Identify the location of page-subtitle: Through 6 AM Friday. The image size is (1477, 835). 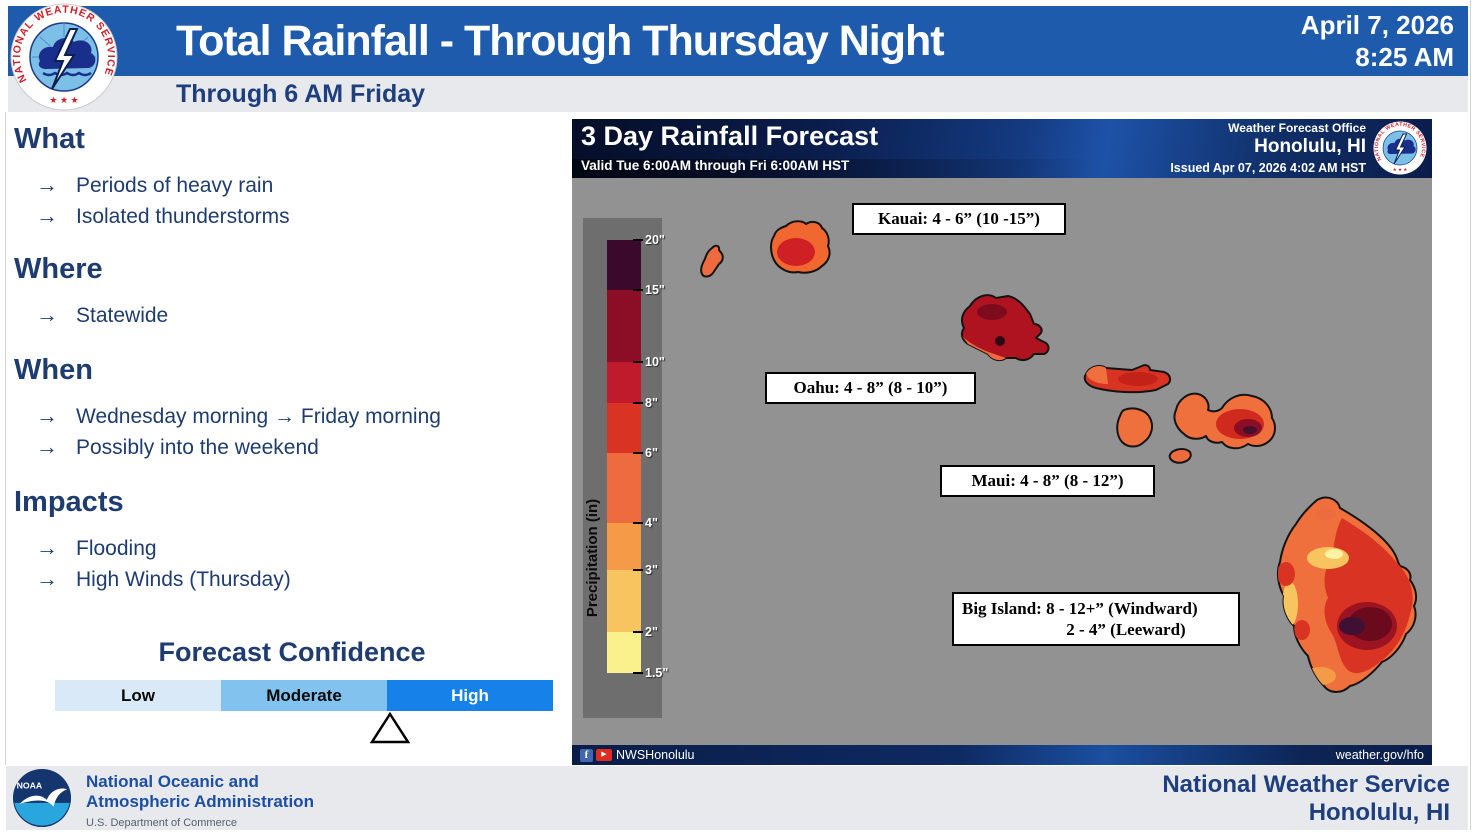
(301, 94).